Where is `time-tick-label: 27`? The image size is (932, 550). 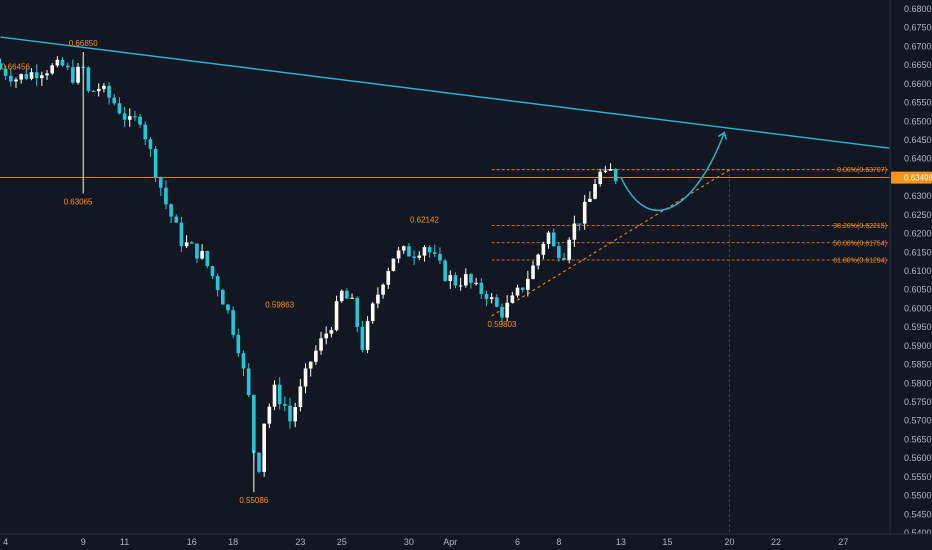
time-tick-label: 27 is located at coordinates (843, 542).